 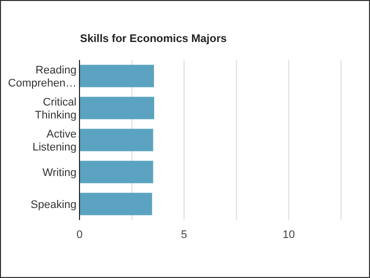 What do you see at coordinates (59, 173) in the screenshot?
I see `y-tick-label: Writing` at bounding box center [59, 173].